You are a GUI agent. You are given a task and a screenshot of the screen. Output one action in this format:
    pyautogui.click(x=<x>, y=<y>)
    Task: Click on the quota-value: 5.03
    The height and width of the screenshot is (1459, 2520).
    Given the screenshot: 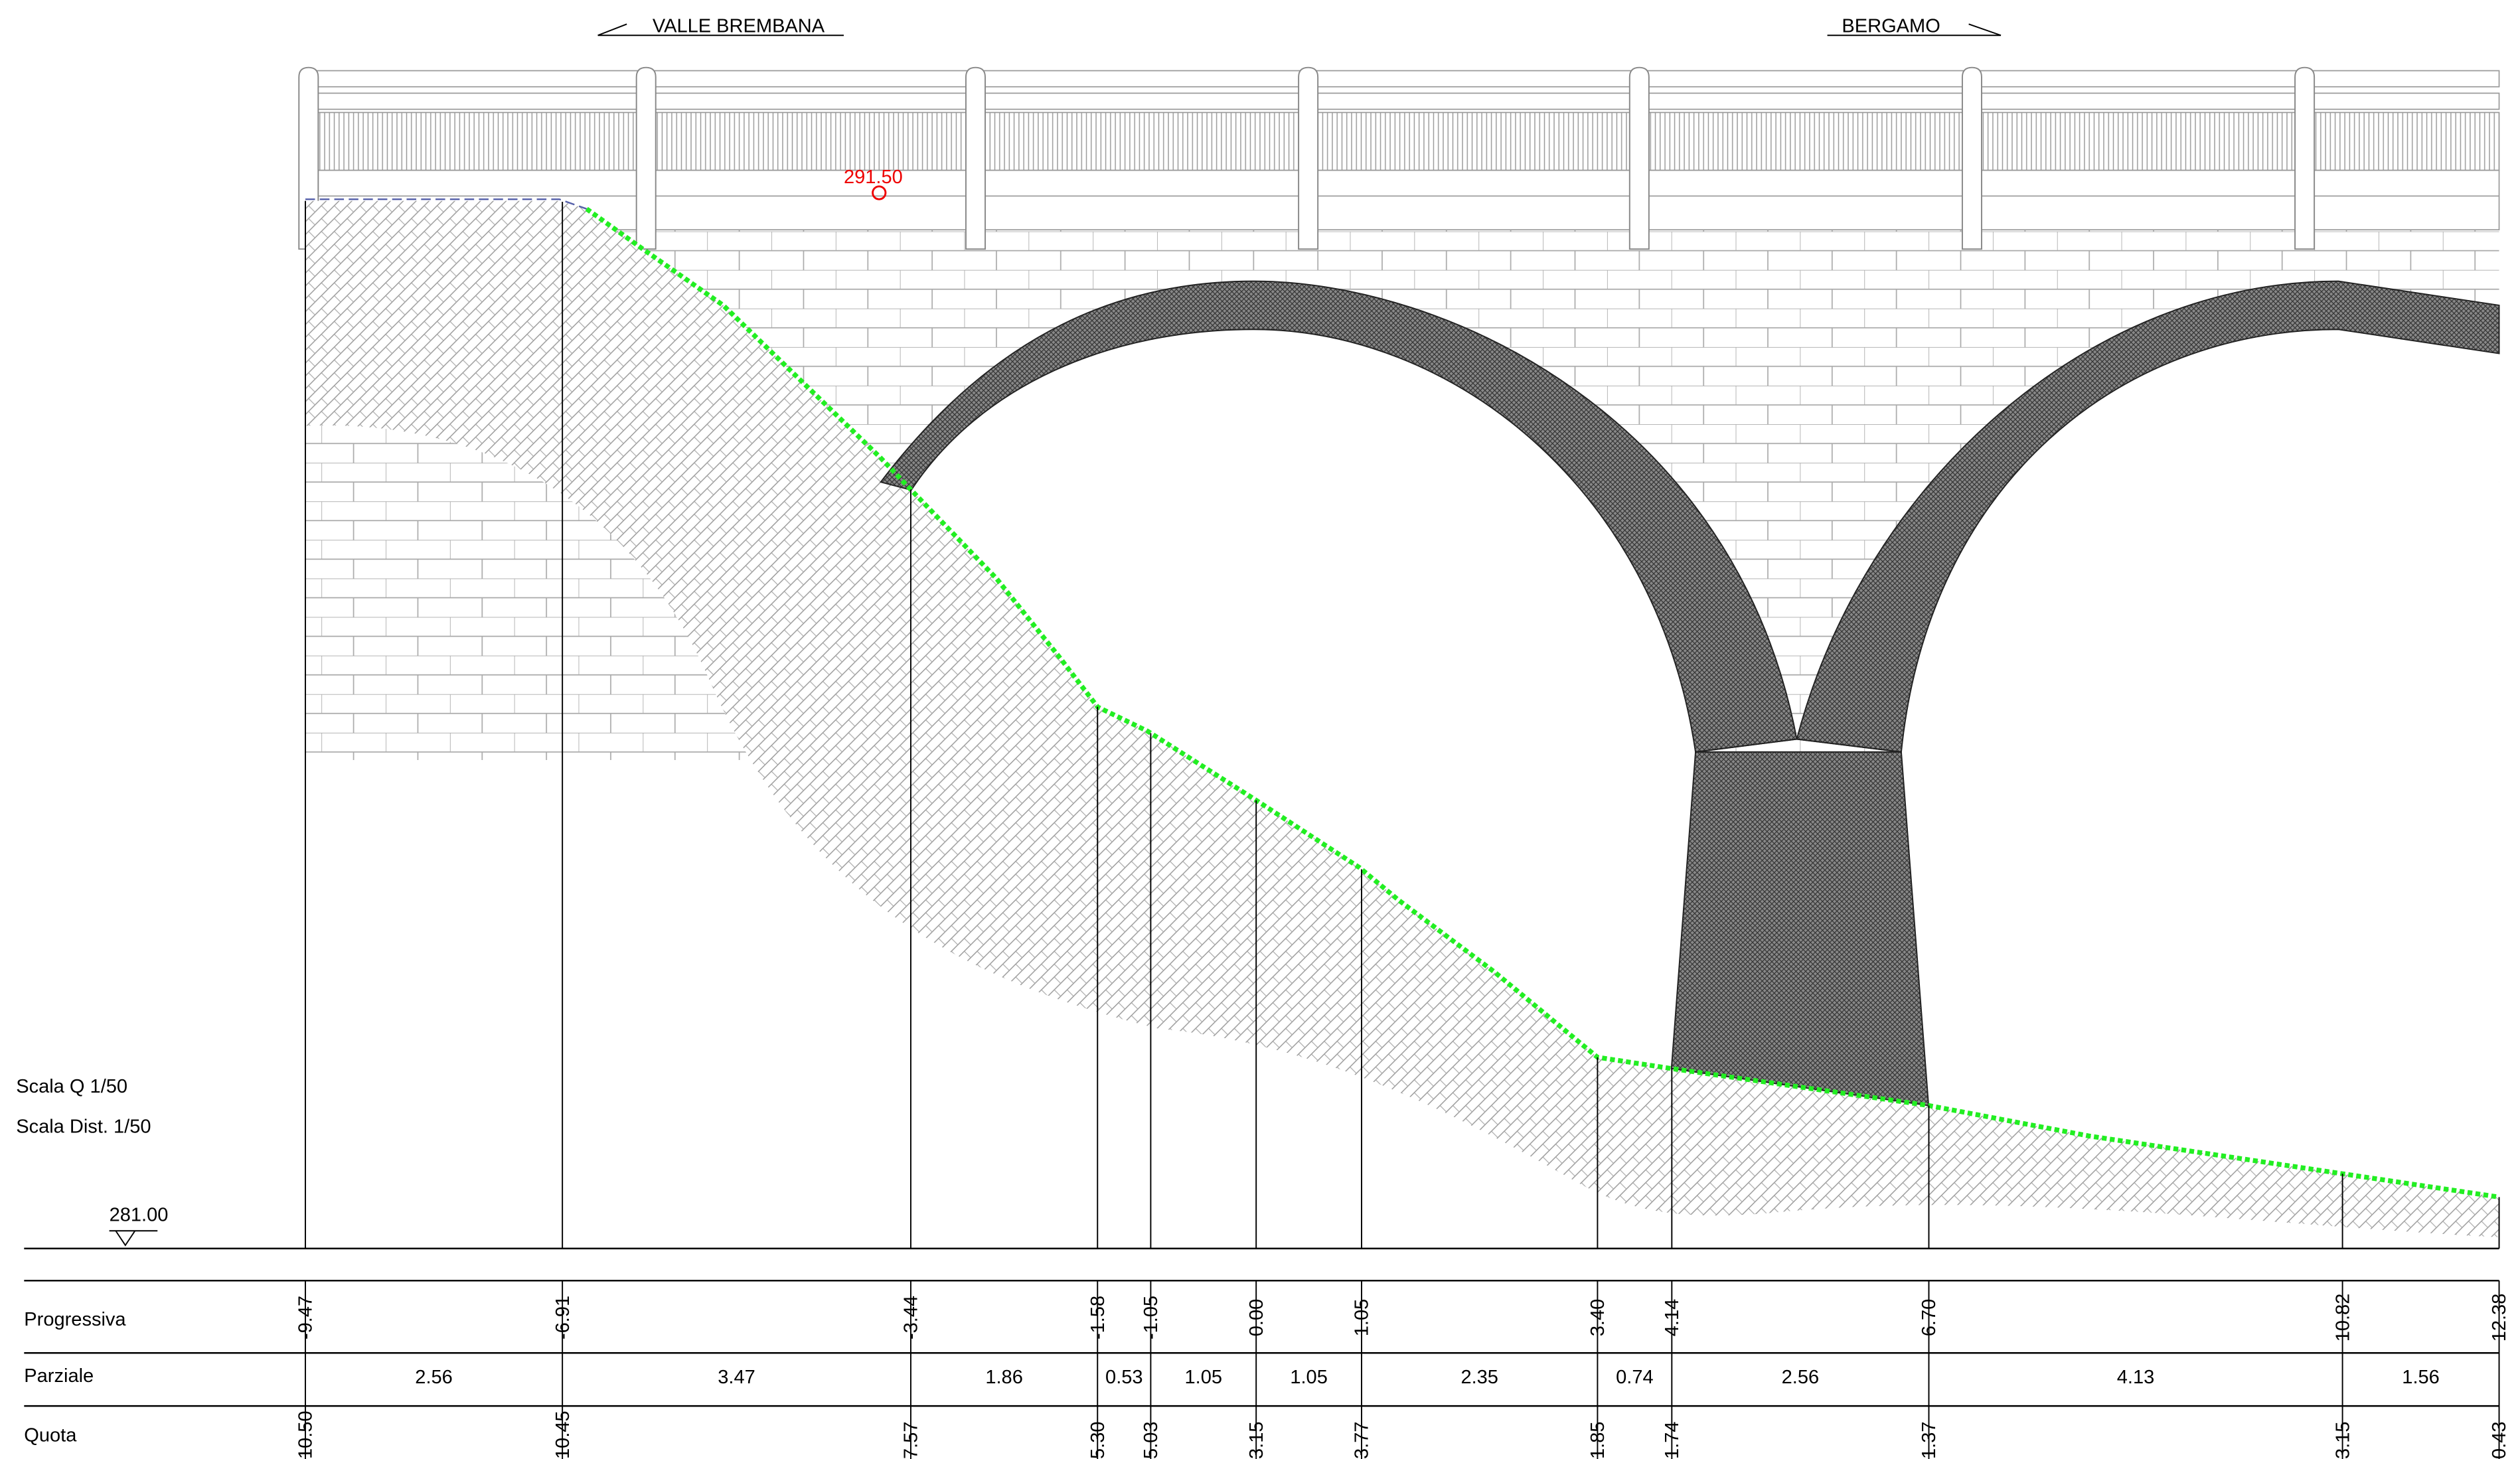 What is the action you would take?
    pyautogui.click(x=1151, y=1440)
    